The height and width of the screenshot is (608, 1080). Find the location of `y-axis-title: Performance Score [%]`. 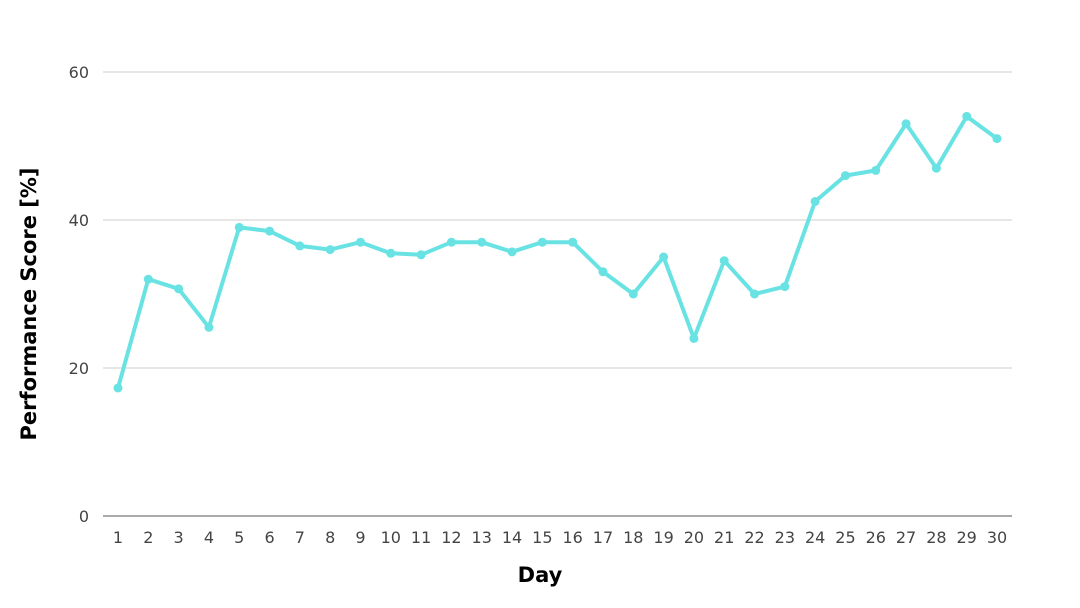

y-axis-title: Performance Score [%] is located at coordinates (29, 303).